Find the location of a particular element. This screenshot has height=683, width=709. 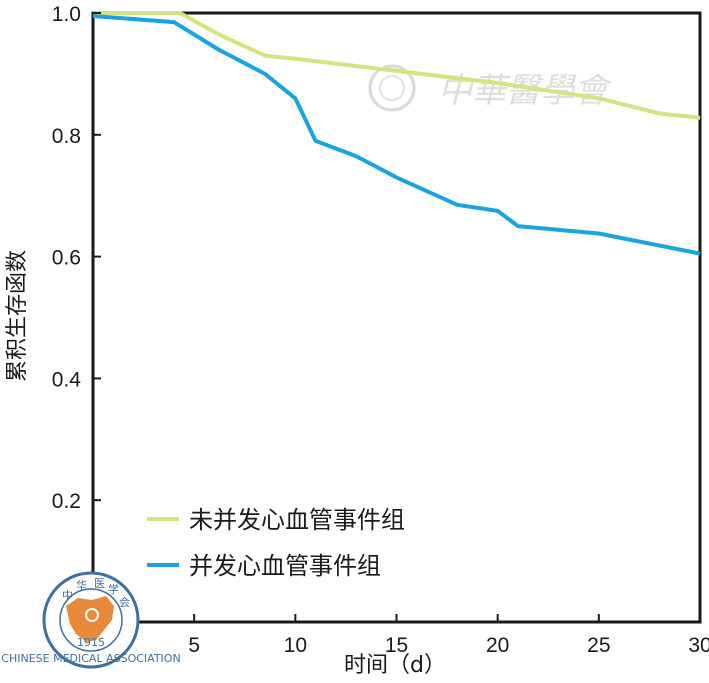

y-tick-label: 0.6 is located at coordinates (66, 258).